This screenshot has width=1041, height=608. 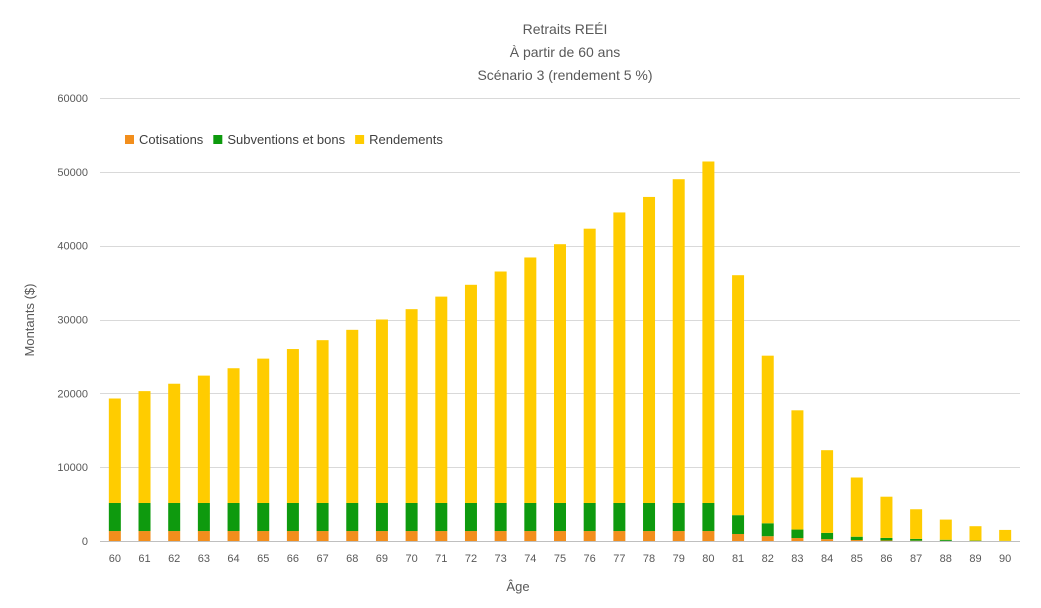 I want to click on x-tick-label: 81, so click(x=738, y=559).